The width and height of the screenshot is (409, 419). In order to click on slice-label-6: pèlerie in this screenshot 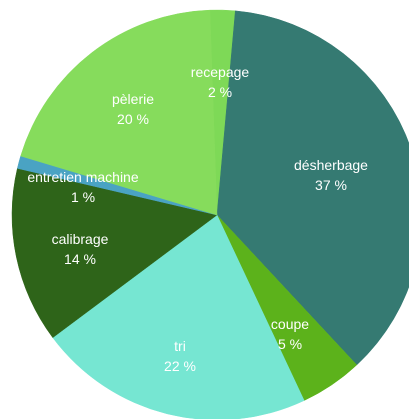, I will do `click(133, 99)`.